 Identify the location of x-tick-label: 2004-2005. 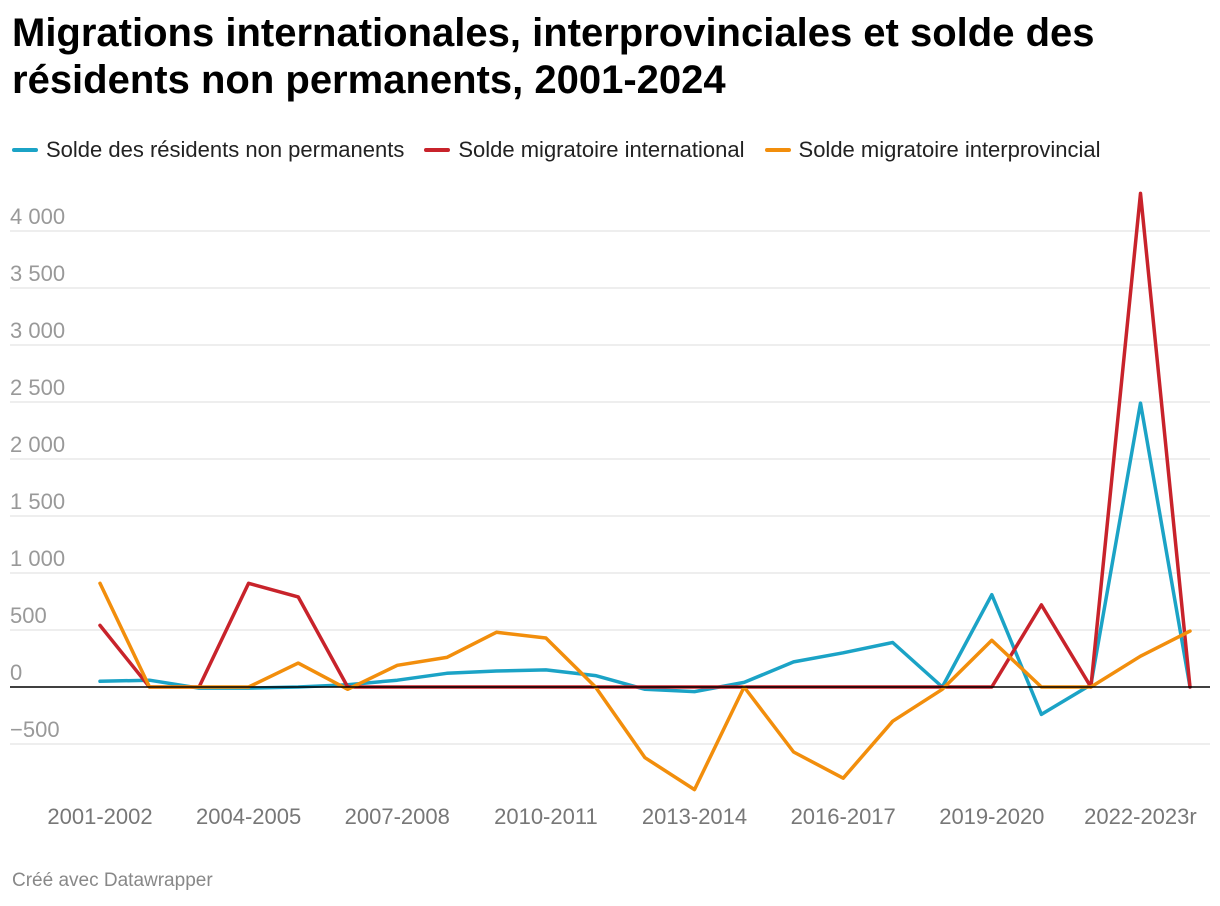
(248, 816).